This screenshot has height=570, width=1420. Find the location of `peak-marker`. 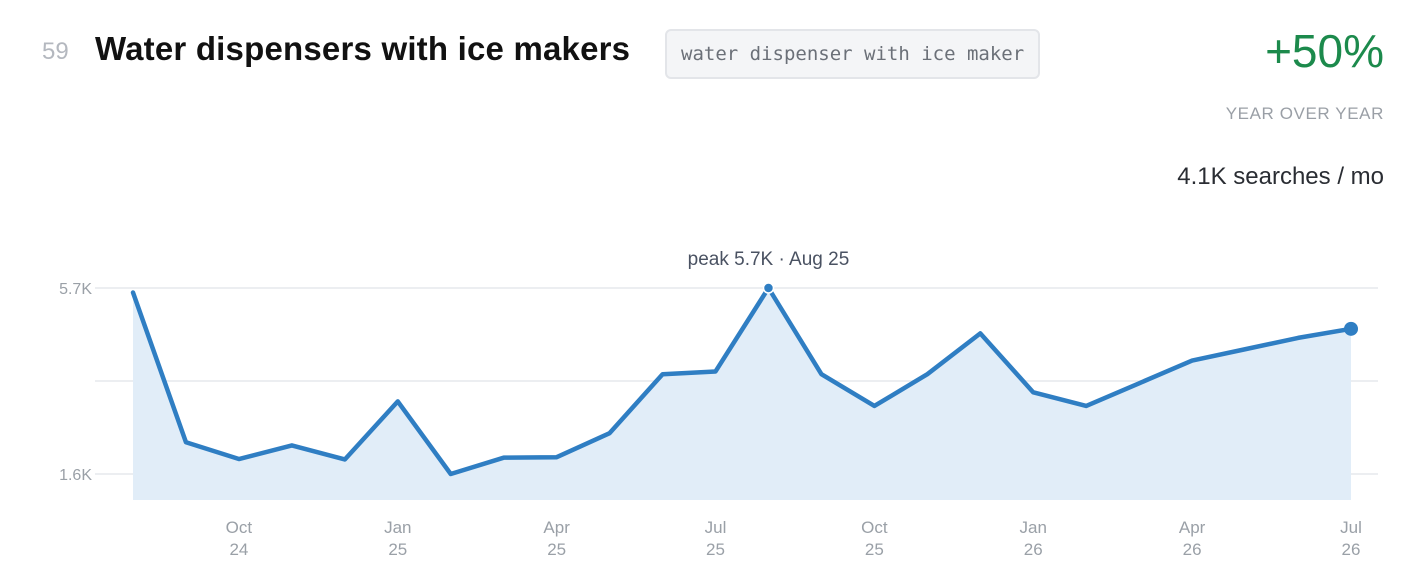

peak-marker is located at coordinates (768, 288).